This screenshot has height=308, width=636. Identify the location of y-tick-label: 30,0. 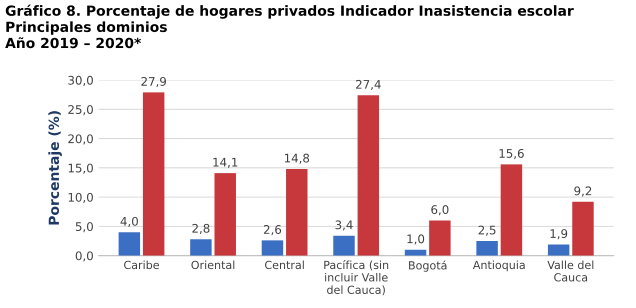
(80, 81).